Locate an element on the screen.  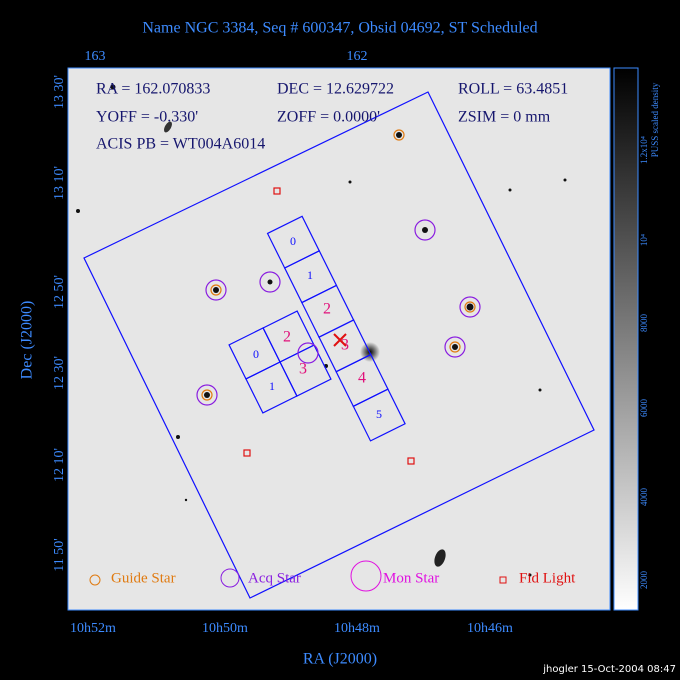
fid-lights is located at coordinates (329, 326).